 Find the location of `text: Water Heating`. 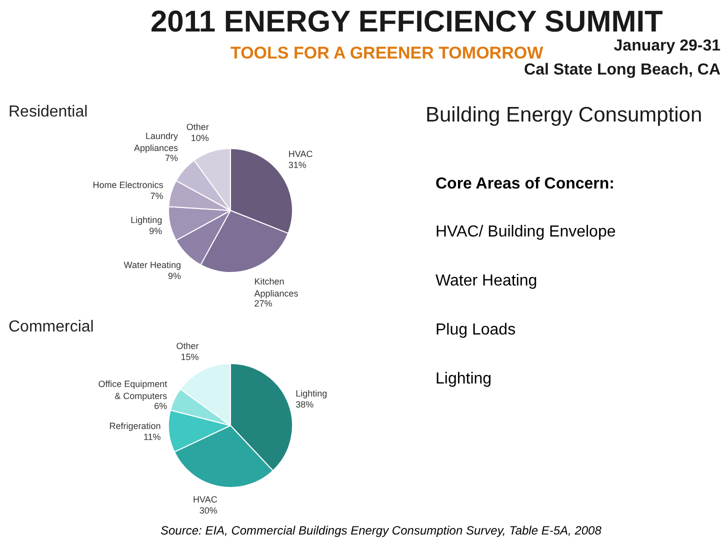

text: Water Heating is located at coordinates (487, 281).